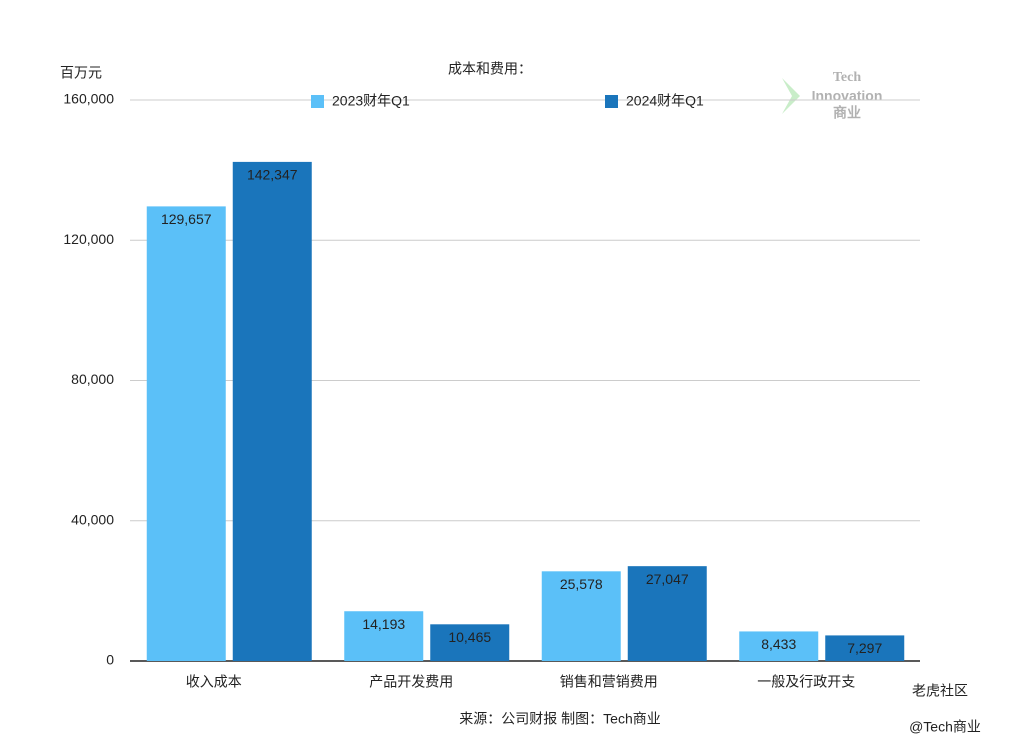 The image size is (1012, 752). Describe the element at coordinates (940, 691) in the screenshot. I see `overlay-text: 老虎社区` at that location.